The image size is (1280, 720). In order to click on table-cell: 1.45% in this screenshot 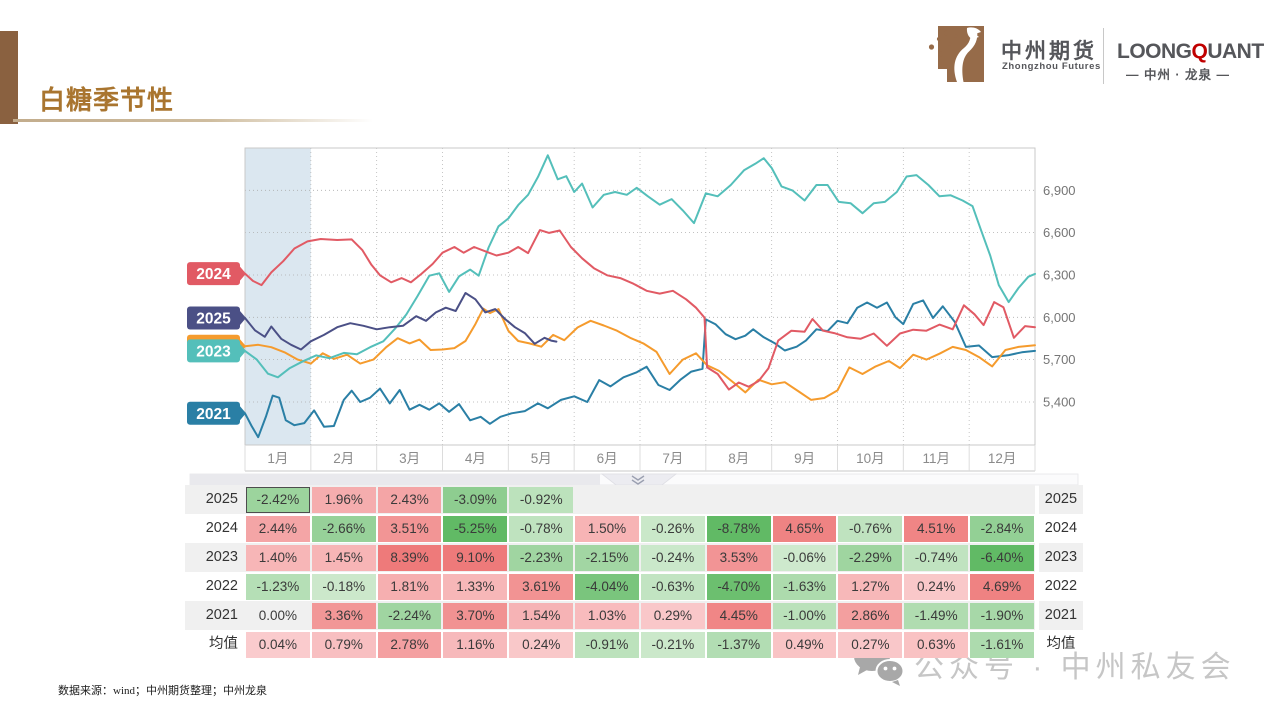, I will do `click(343, 557)`.